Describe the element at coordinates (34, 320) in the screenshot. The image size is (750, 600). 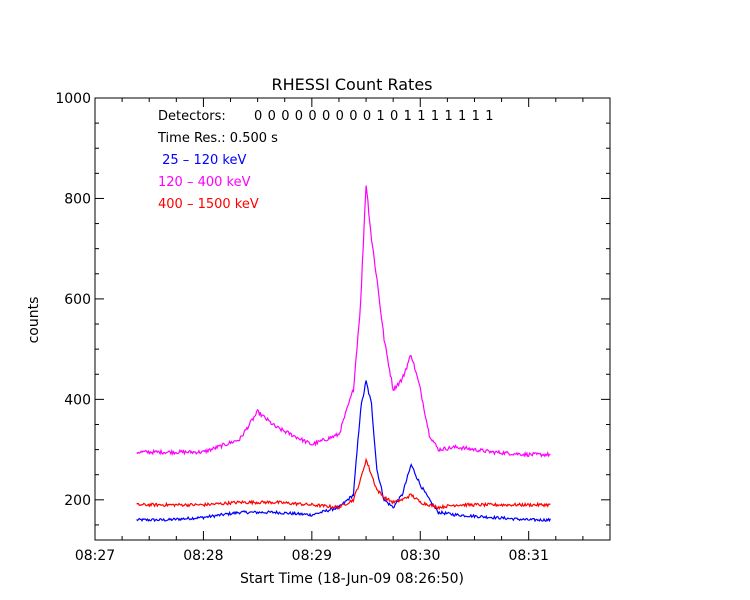
I see `y-axis-label: counts` at that location.